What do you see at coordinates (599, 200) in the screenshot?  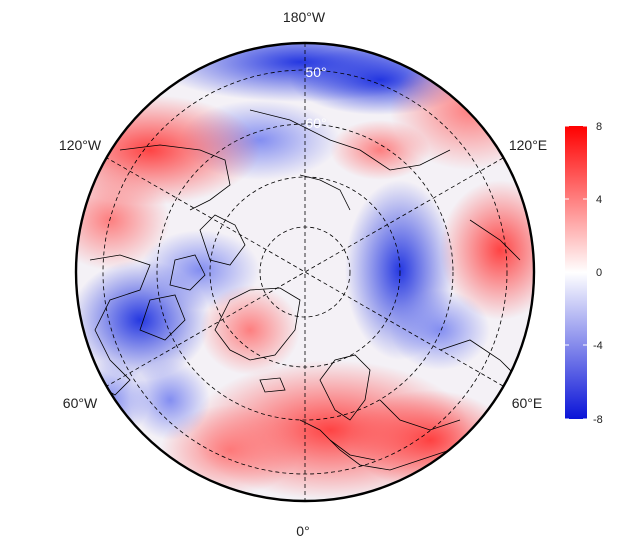 I see `colorbar-tick-4: 4` at bounding box center [599, 200].